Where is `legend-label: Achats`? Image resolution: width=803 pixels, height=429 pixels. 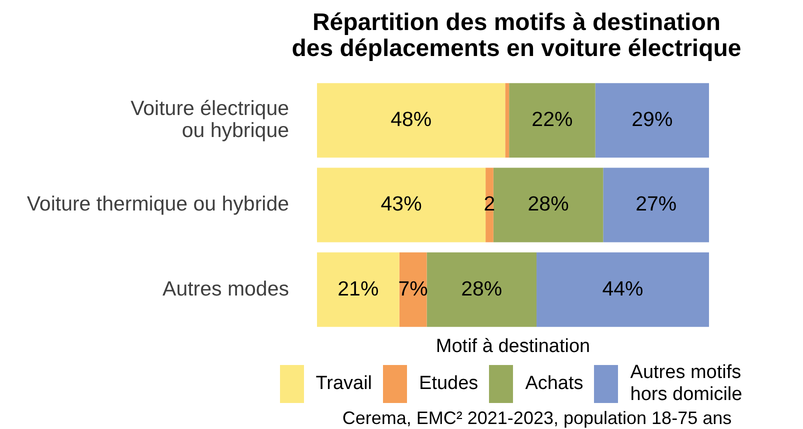
legend-label: Achats is located at coordinates (554, 384).